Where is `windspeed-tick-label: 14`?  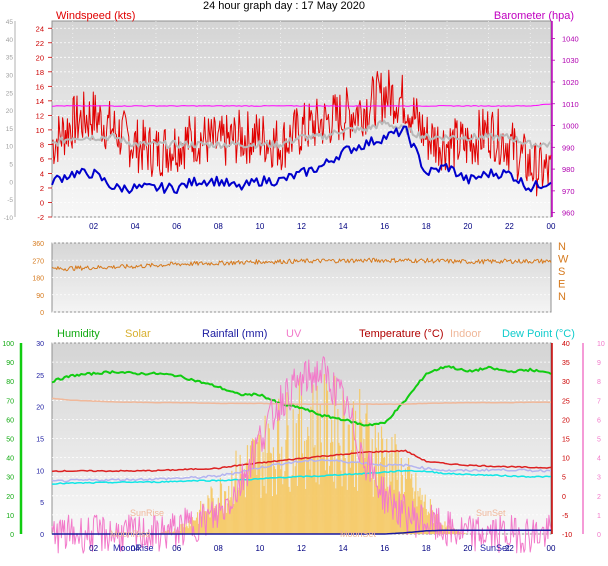
windspeed-tick-label: 14 is located at coordinates (40, 101).